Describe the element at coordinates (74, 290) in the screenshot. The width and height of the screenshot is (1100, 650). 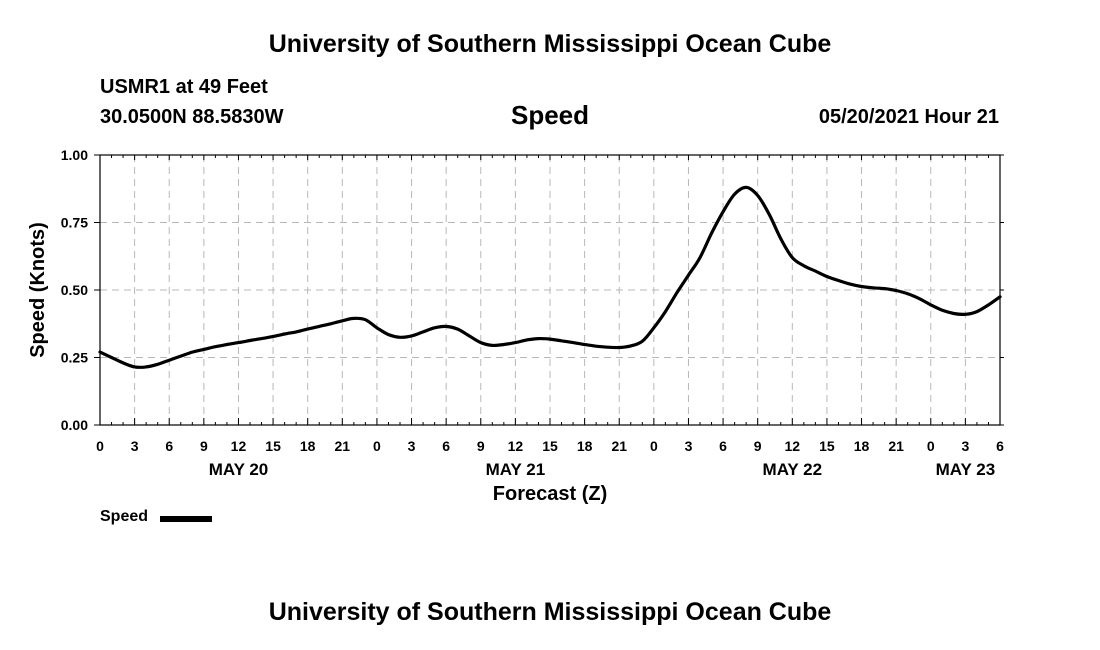
I see `y-tick-label: 0.50` at that location.